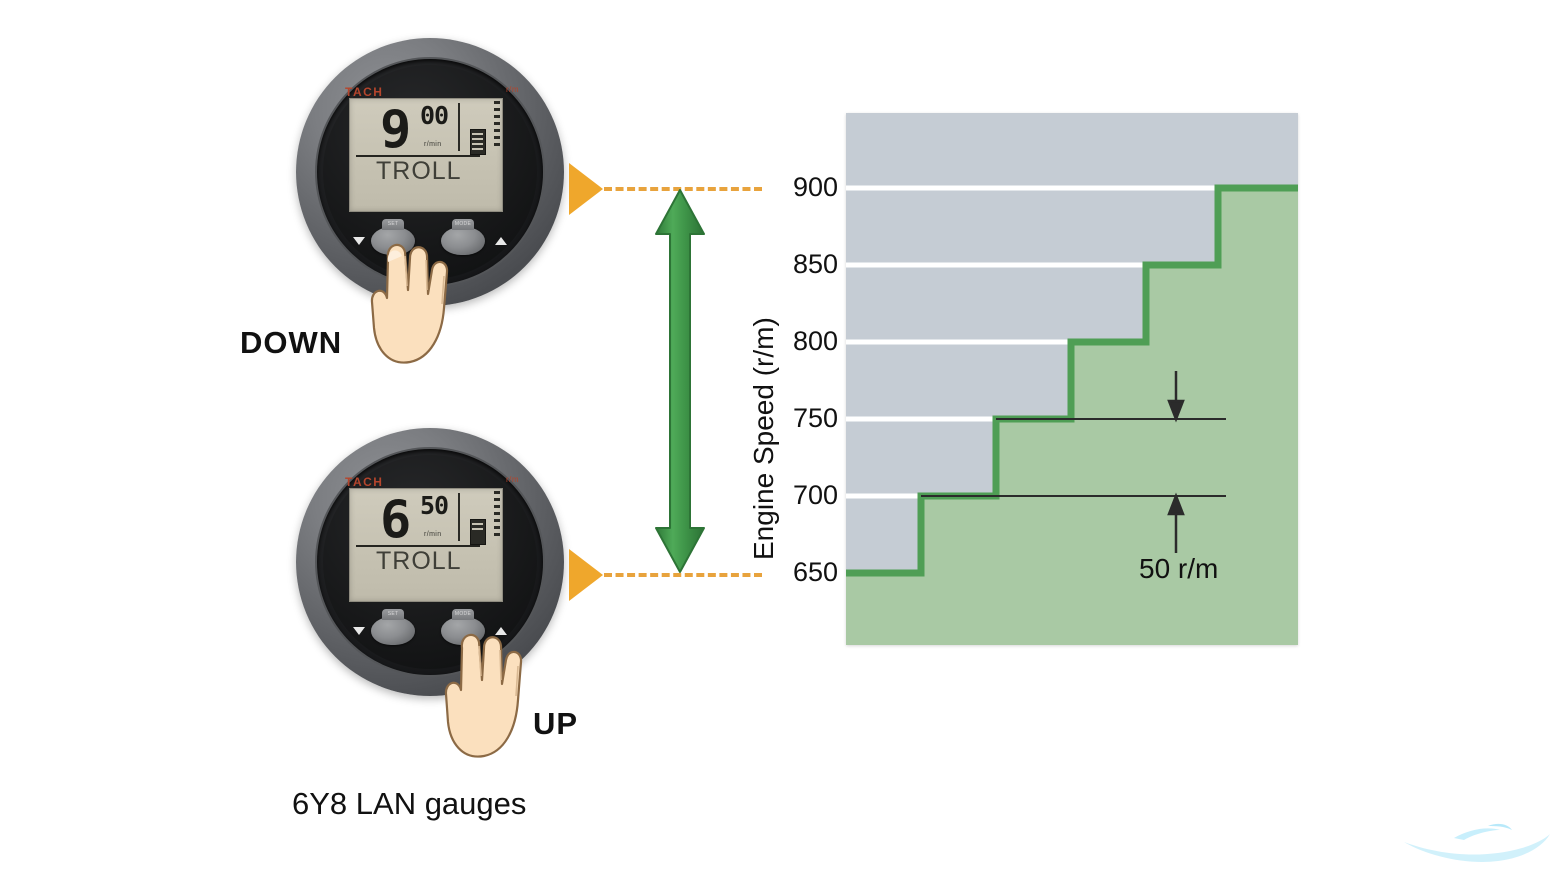 Image resolution: width=1560 pixels, height=879 pixels. I want to click on marker-triangle-bottom, so click(586, 575).